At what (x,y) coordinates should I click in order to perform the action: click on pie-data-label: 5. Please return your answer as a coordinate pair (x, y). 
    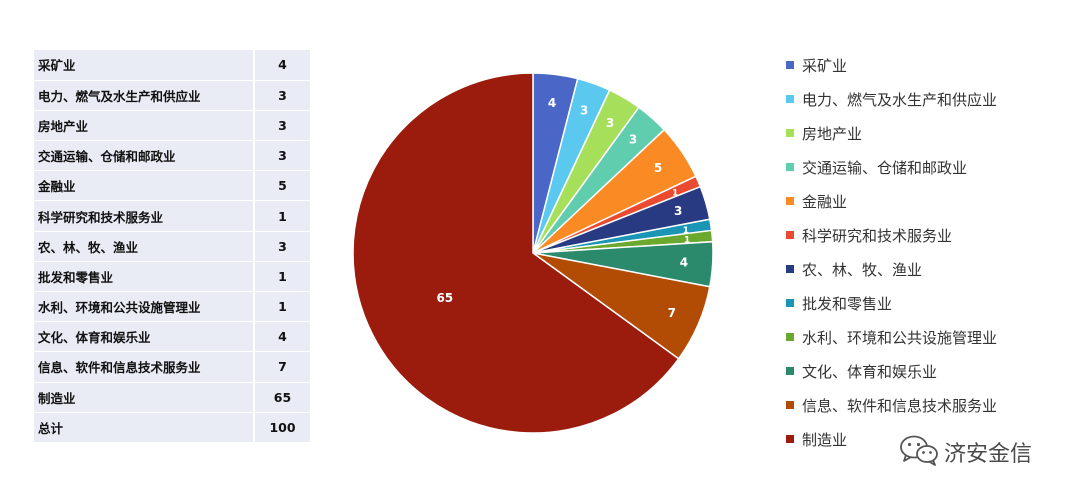
    Looking at the image, I should click on (658, 168).